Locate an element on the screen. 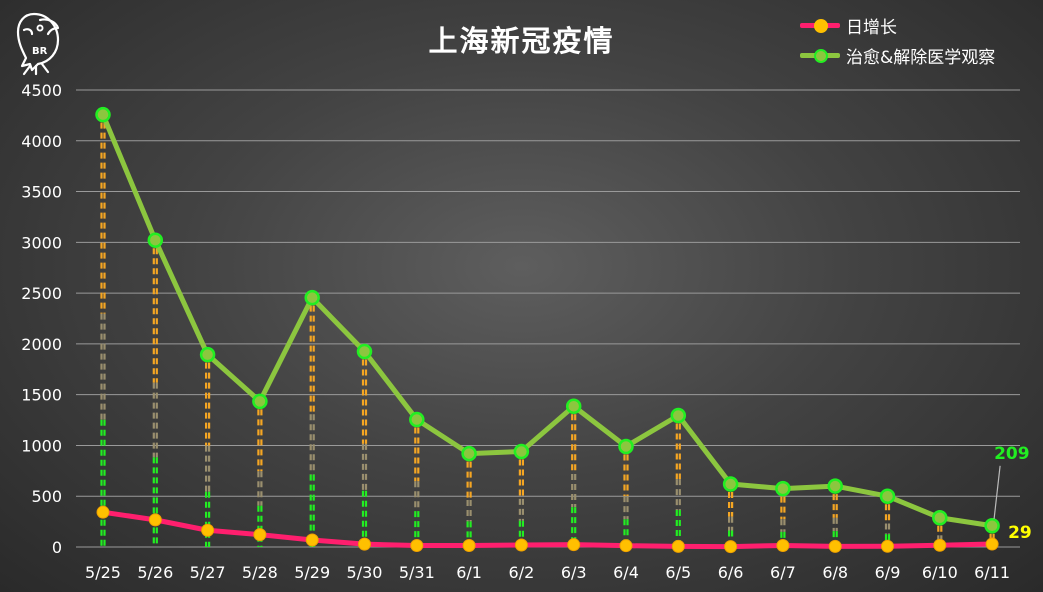 The height and width of the screenshot is (592, 1043). y-tick-label: 1000 is located at coordinates (41, 445).